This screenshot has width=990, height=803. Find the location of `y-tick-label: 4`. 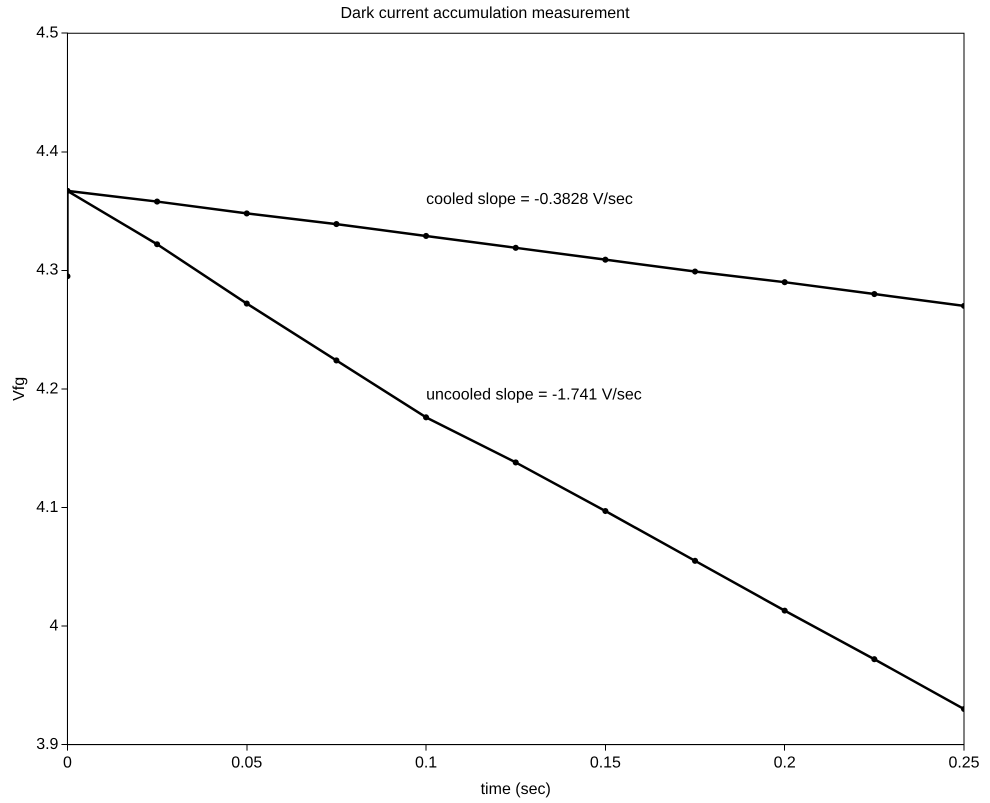

y-tick-label: 4 is located at coordinates (54, 625).